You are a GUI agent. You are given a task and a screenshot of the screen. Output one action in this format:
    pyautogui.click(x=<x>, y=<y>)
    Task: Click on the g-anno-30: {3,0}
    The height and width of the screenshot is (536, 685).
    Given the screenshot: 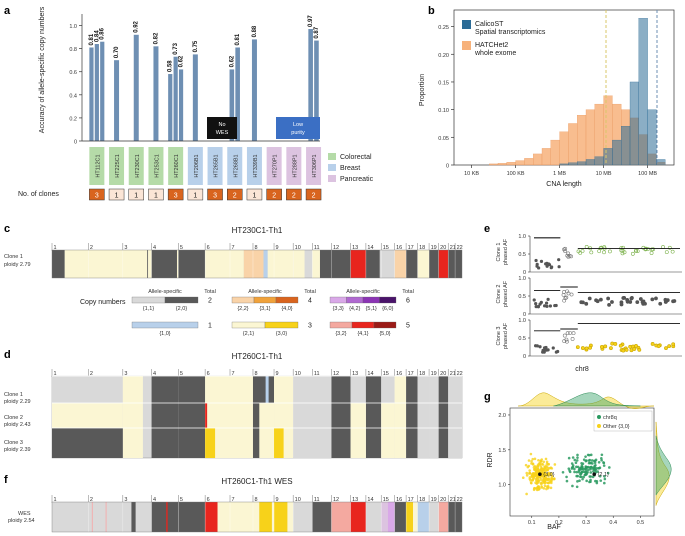 What is the action you would take?
    pyautogui.click(x=548, y=475)
    